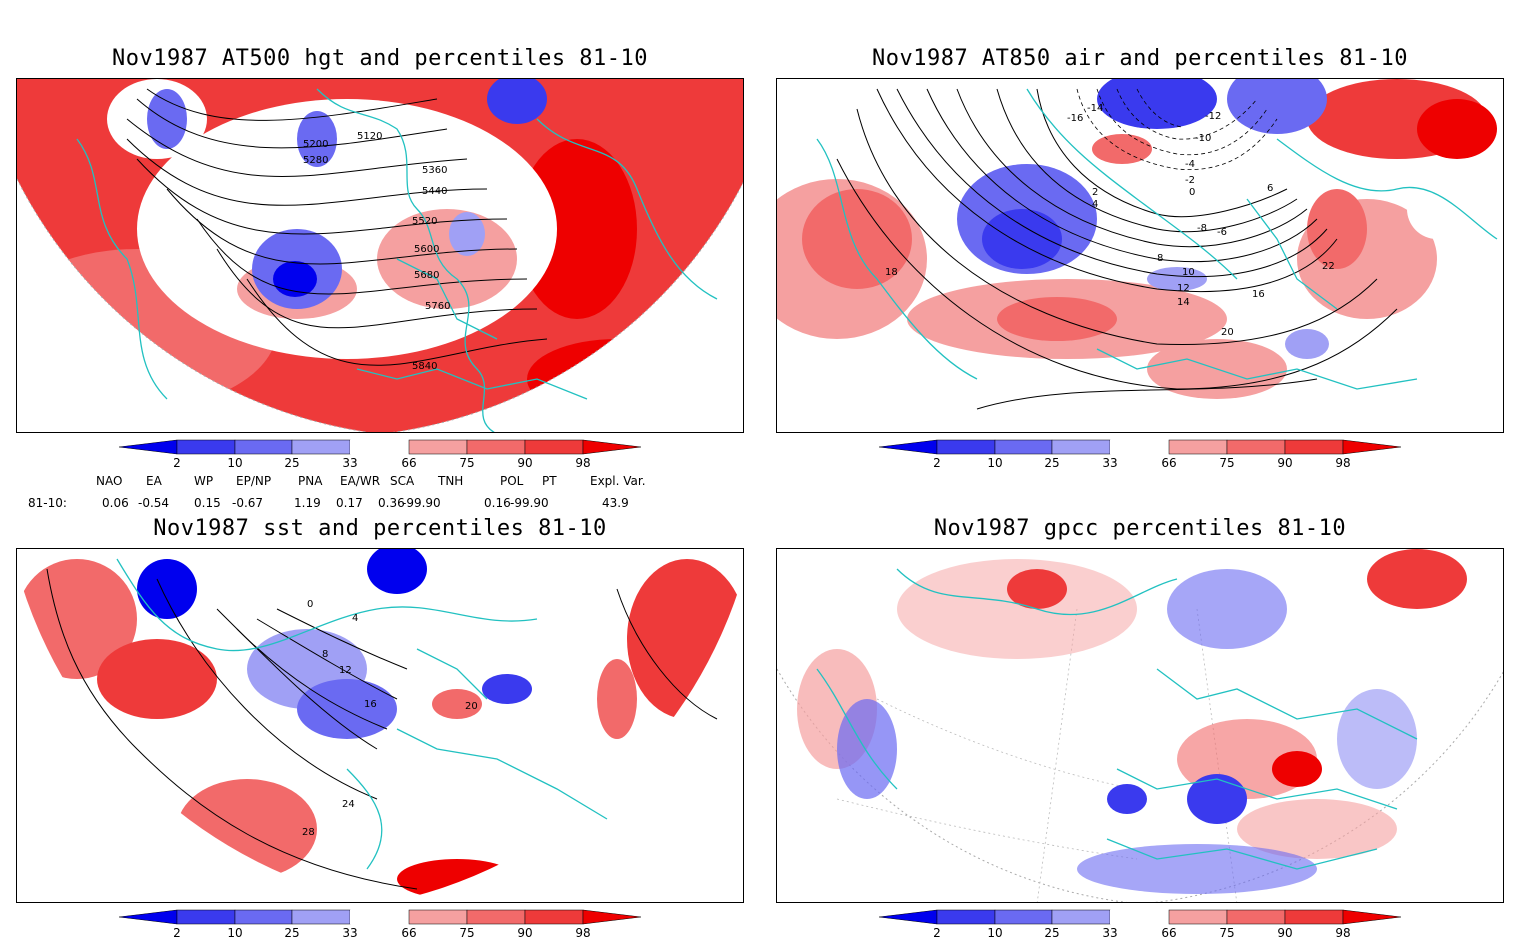  Describe the element at coordinates (424, 366) in the screenshot. I see `contour-label: 5840` at that location.